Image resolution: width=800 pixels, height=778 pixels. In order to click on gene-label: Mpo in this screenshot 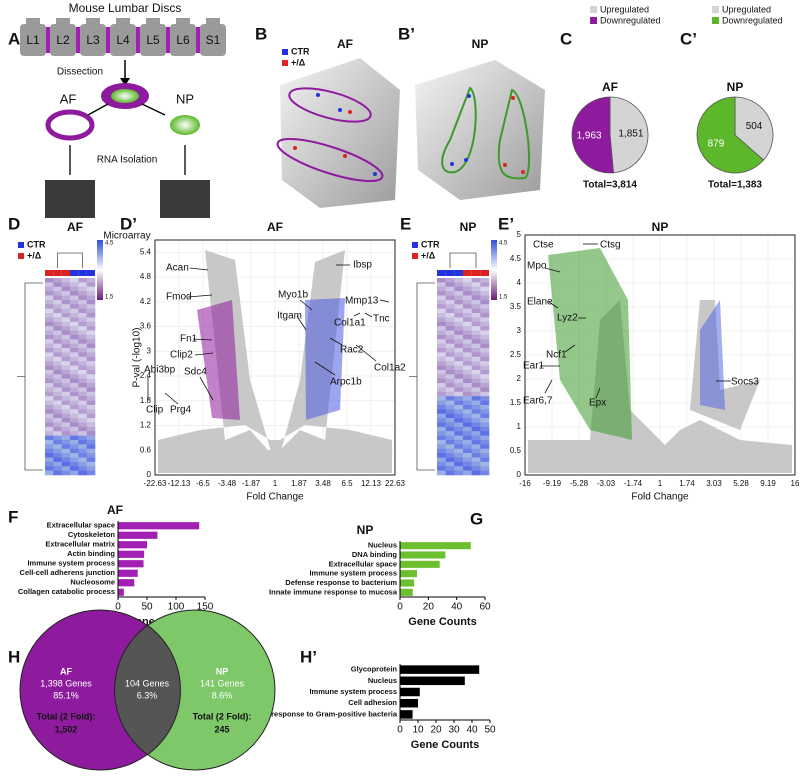, I will do `click(537, 266)`.